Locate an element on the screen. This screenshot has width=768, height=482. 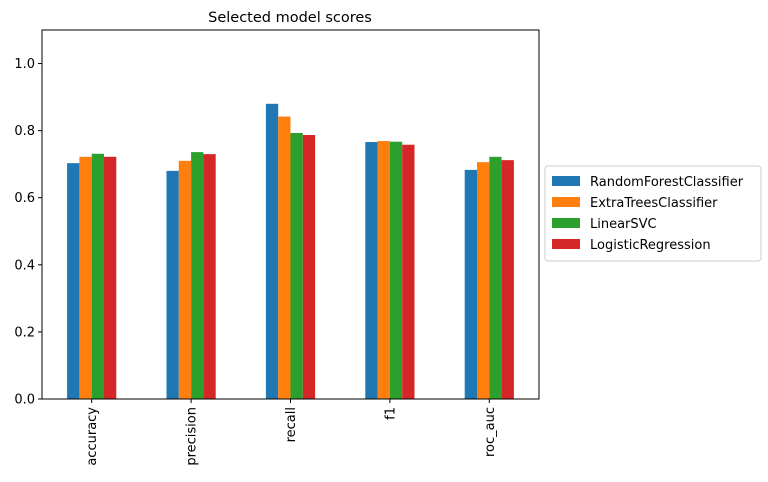
y-tick-label: 0.0 is located at coordinates (24, 400).